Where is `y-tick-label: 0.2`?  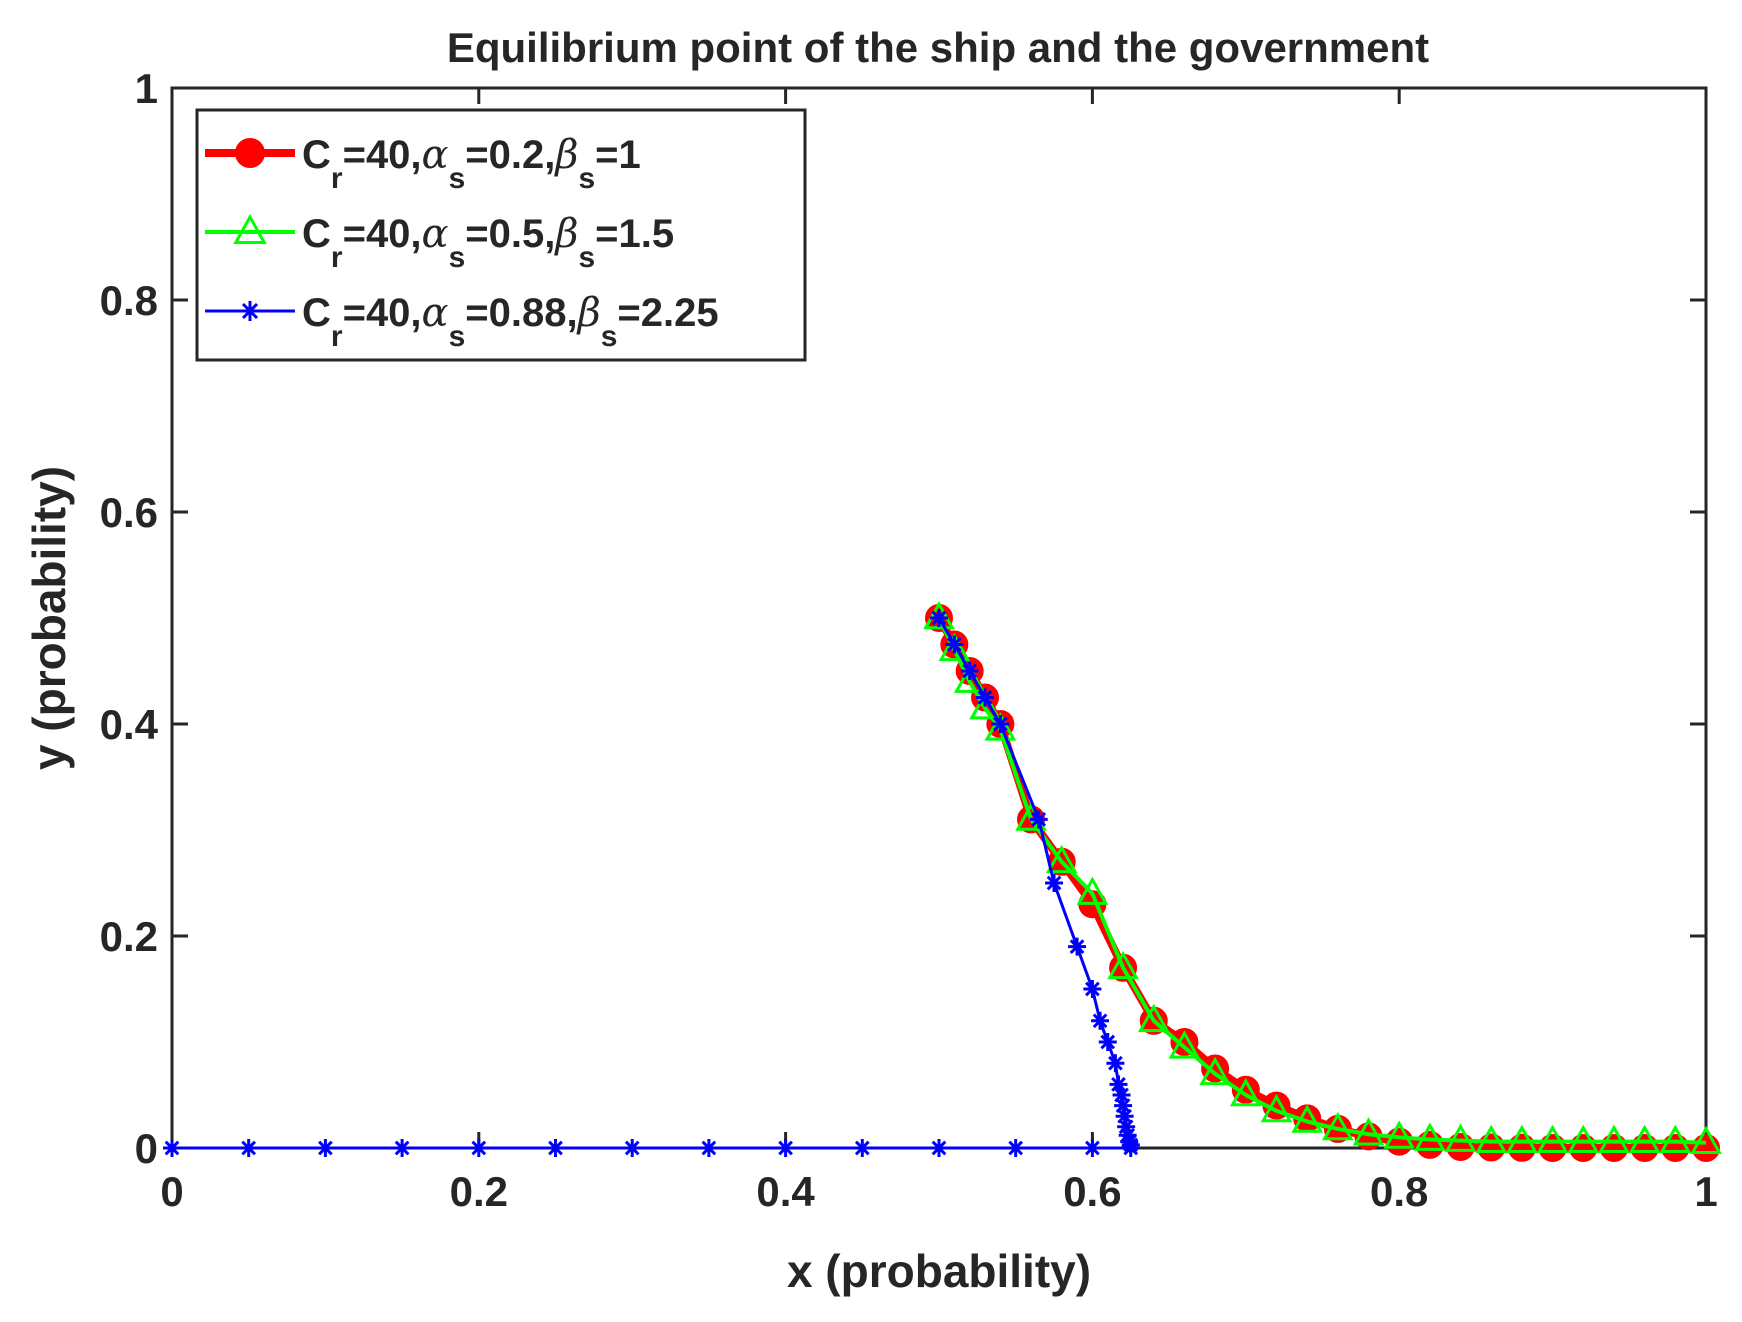 y-tick-label: 0.2 is located at coordinates (129, 936).